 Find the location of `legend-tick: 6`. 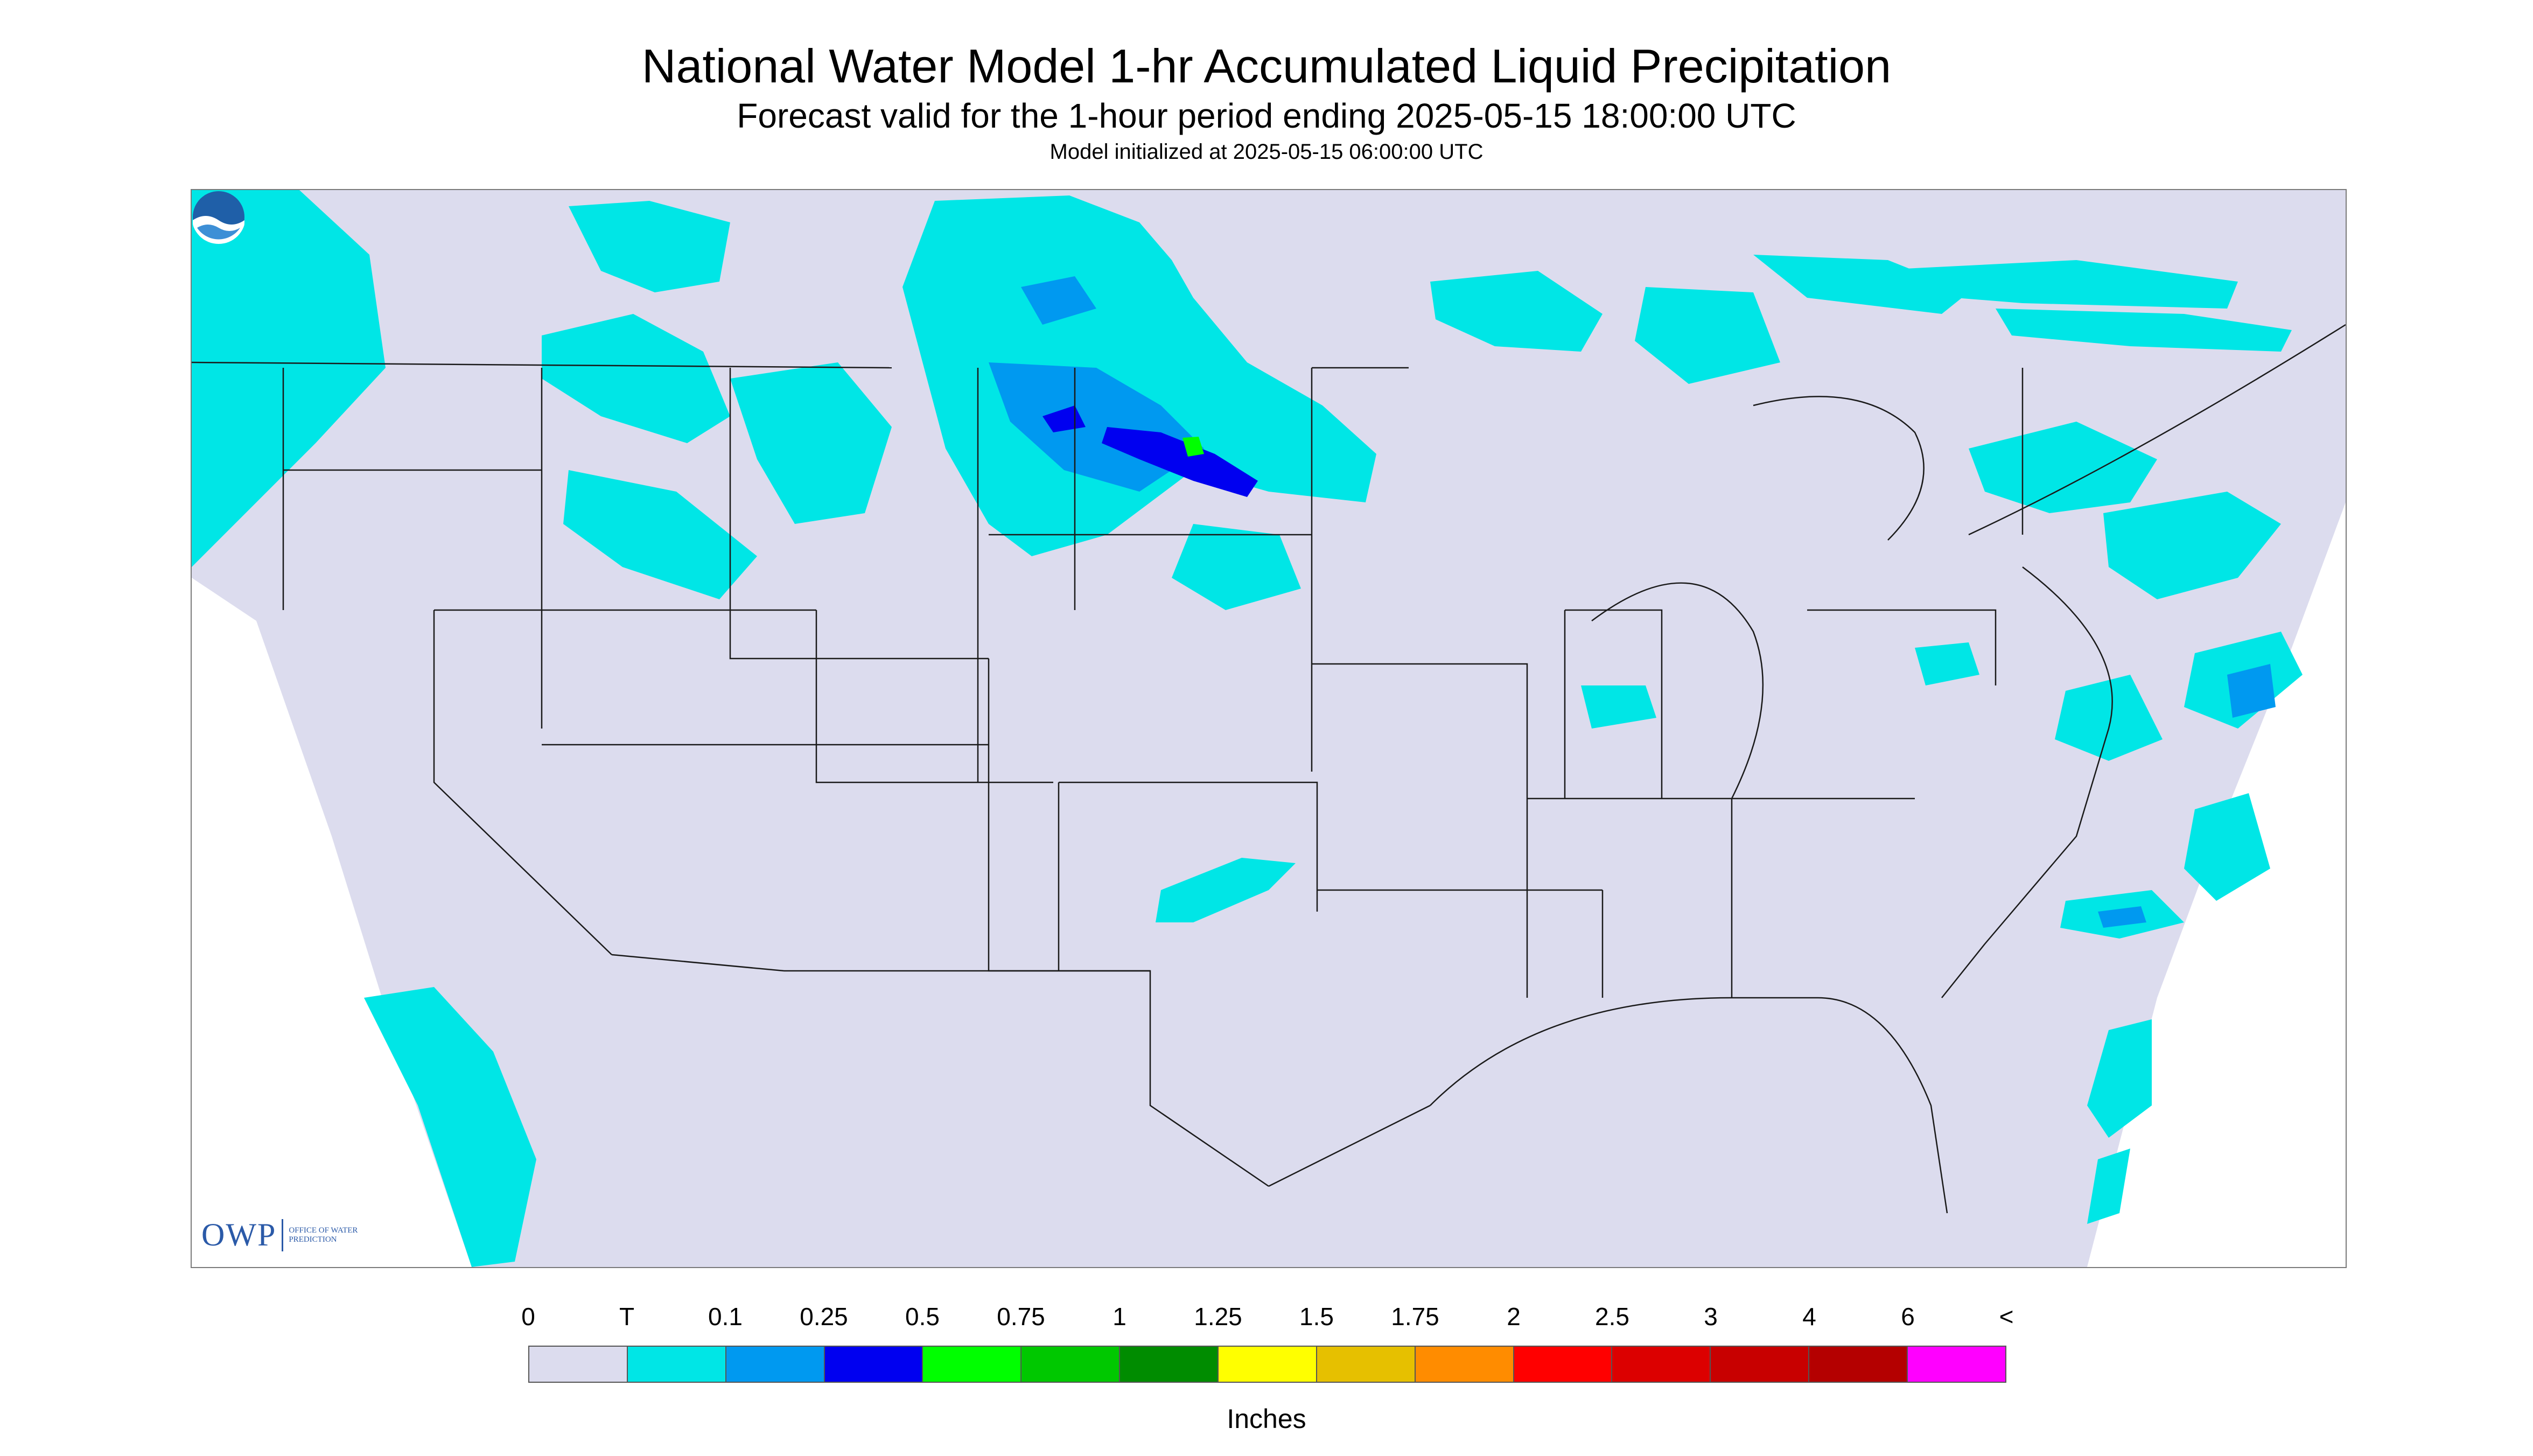

legend-tick: 6 is located at coordinates (1908, 1317).